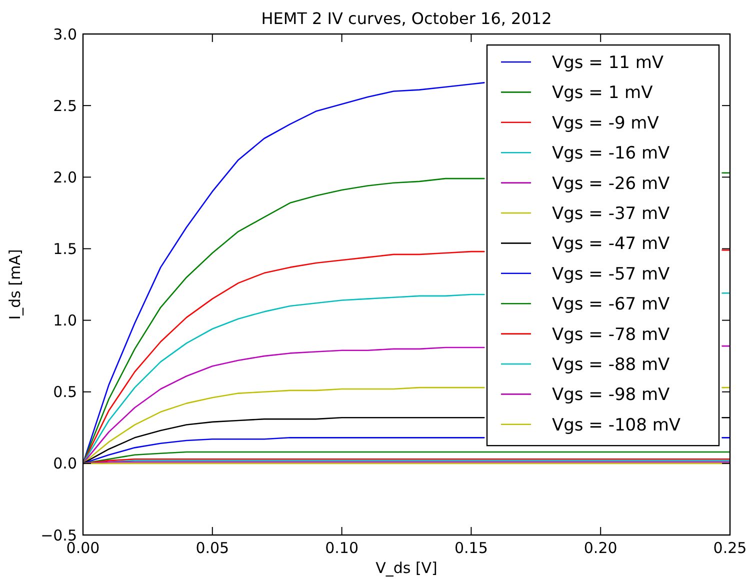  Describe the element at coordinates (471, 548) in the screenshot. I see `x-tick-label: 0.15` at that location.